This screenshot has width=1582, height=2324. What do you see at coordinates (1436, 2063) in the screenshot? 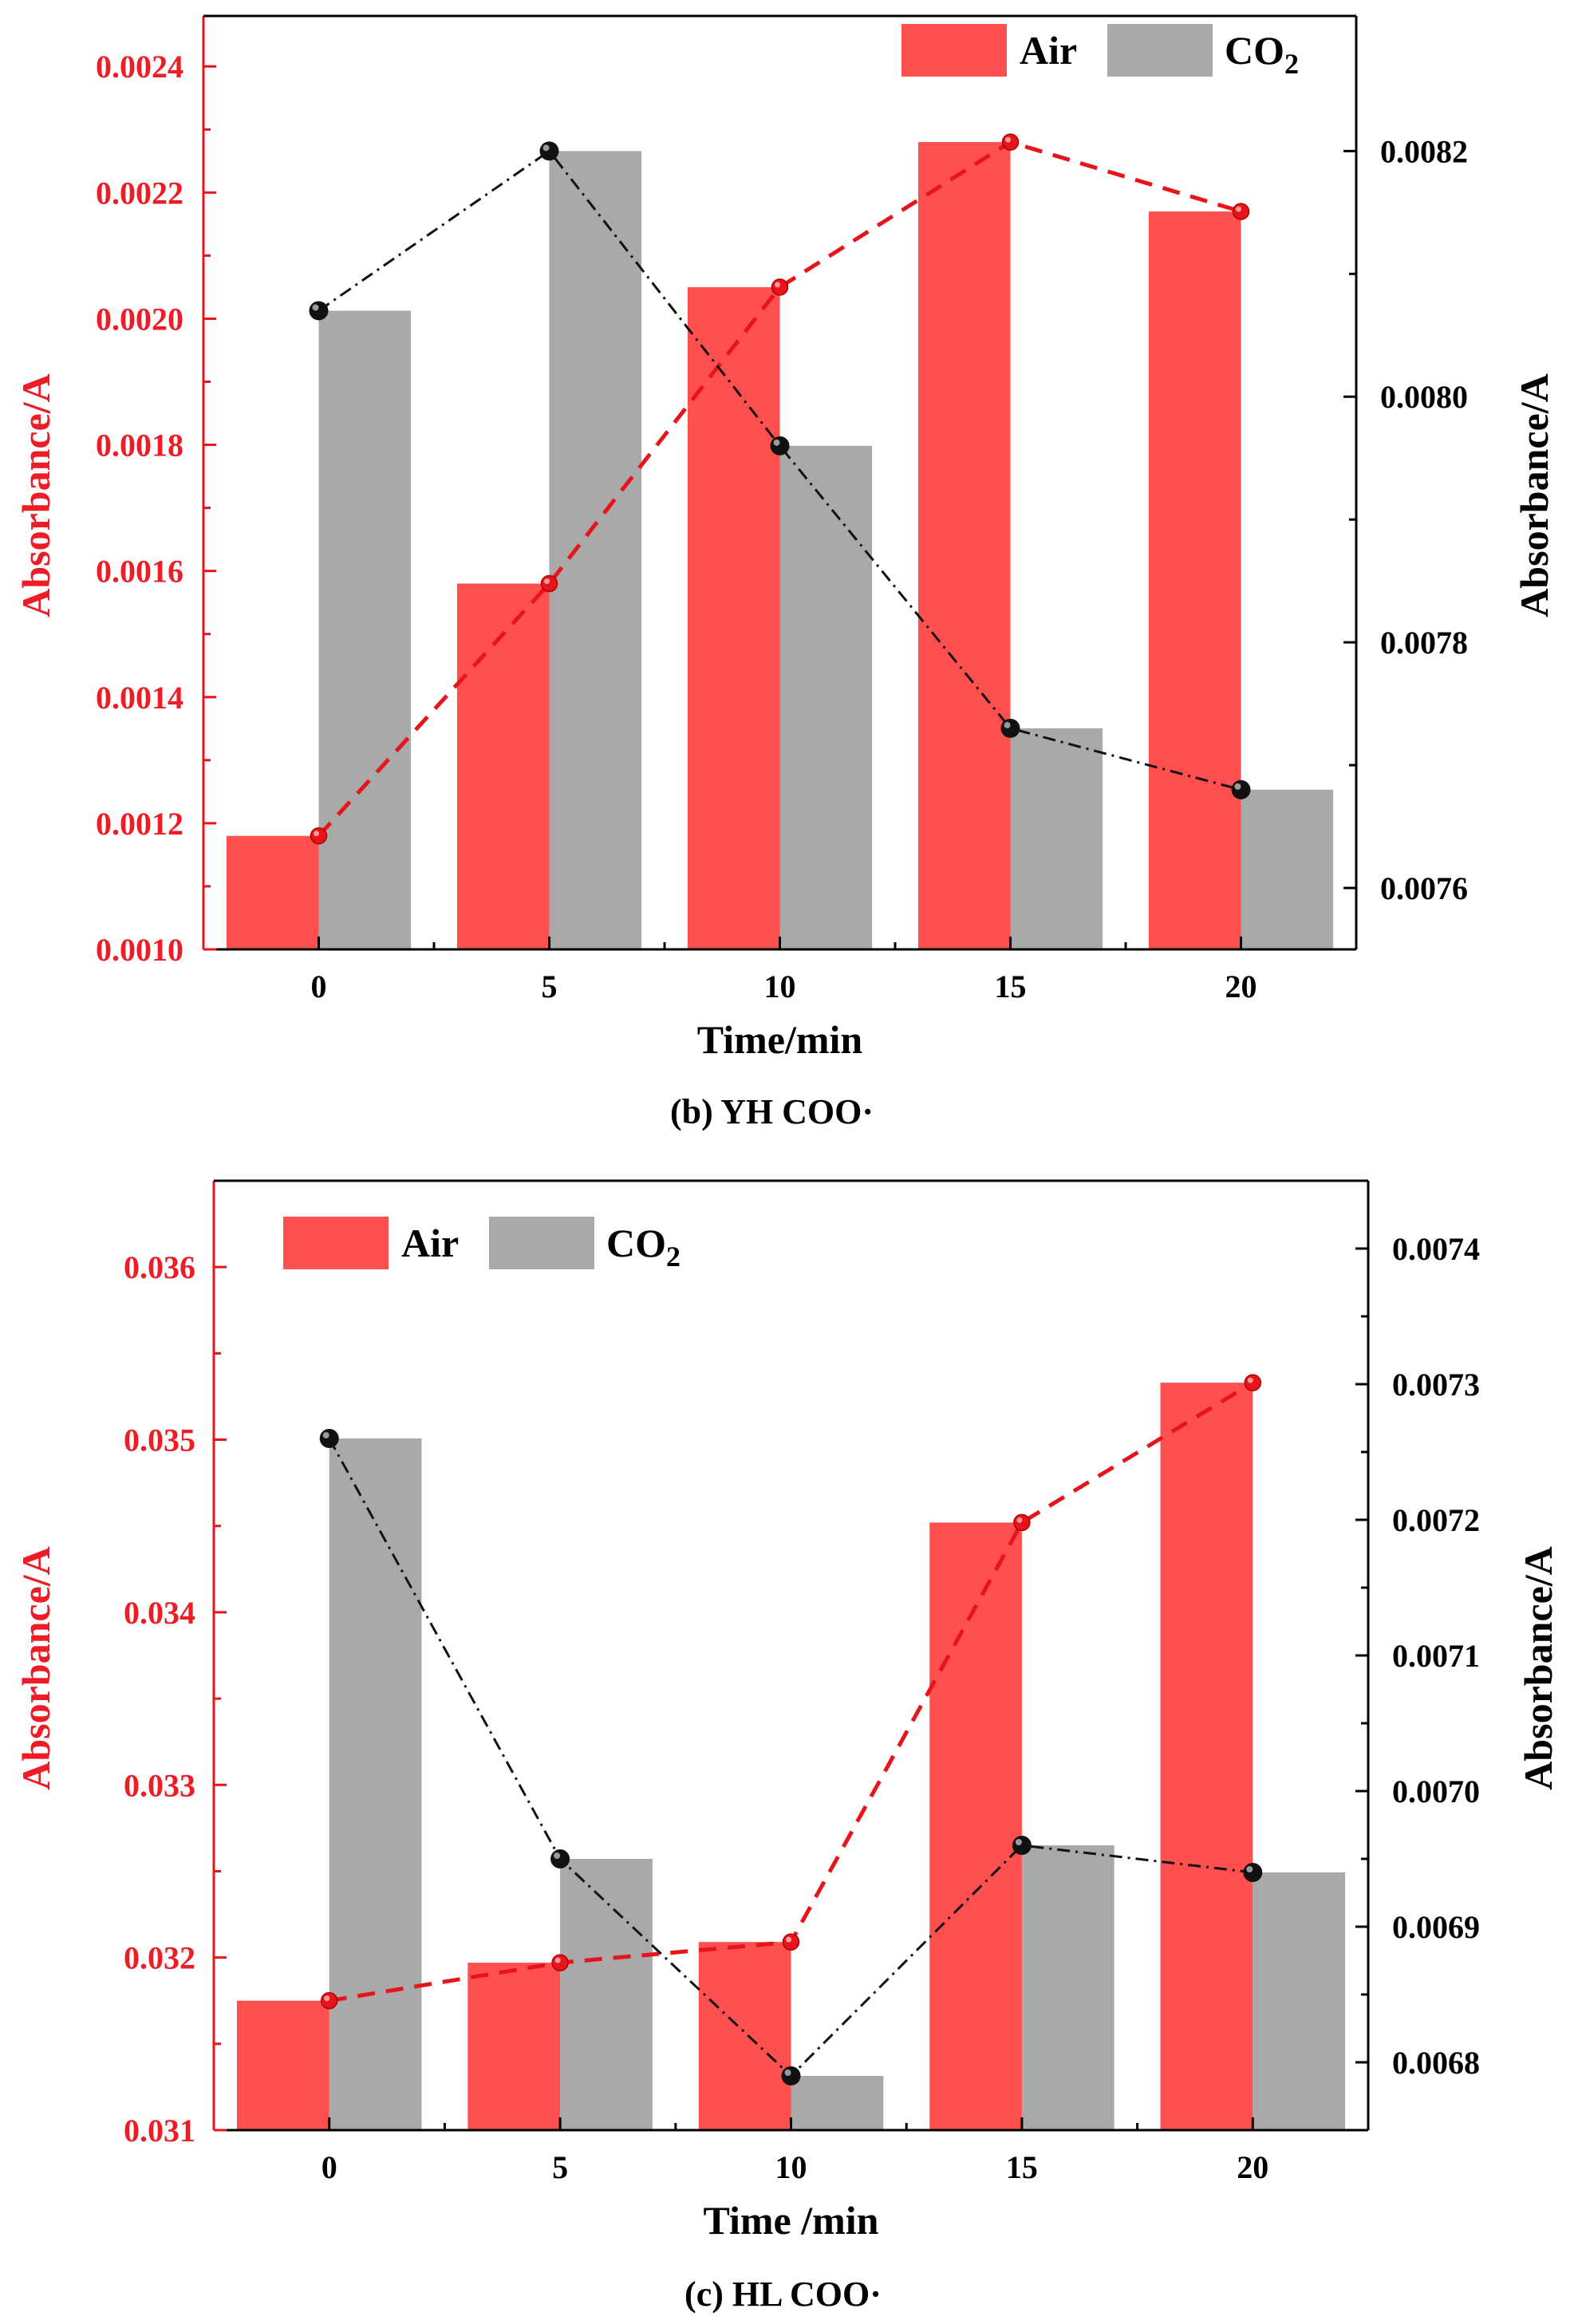
I see `right-tick-label: 0.0068` at bounding box center [1436, 2063].